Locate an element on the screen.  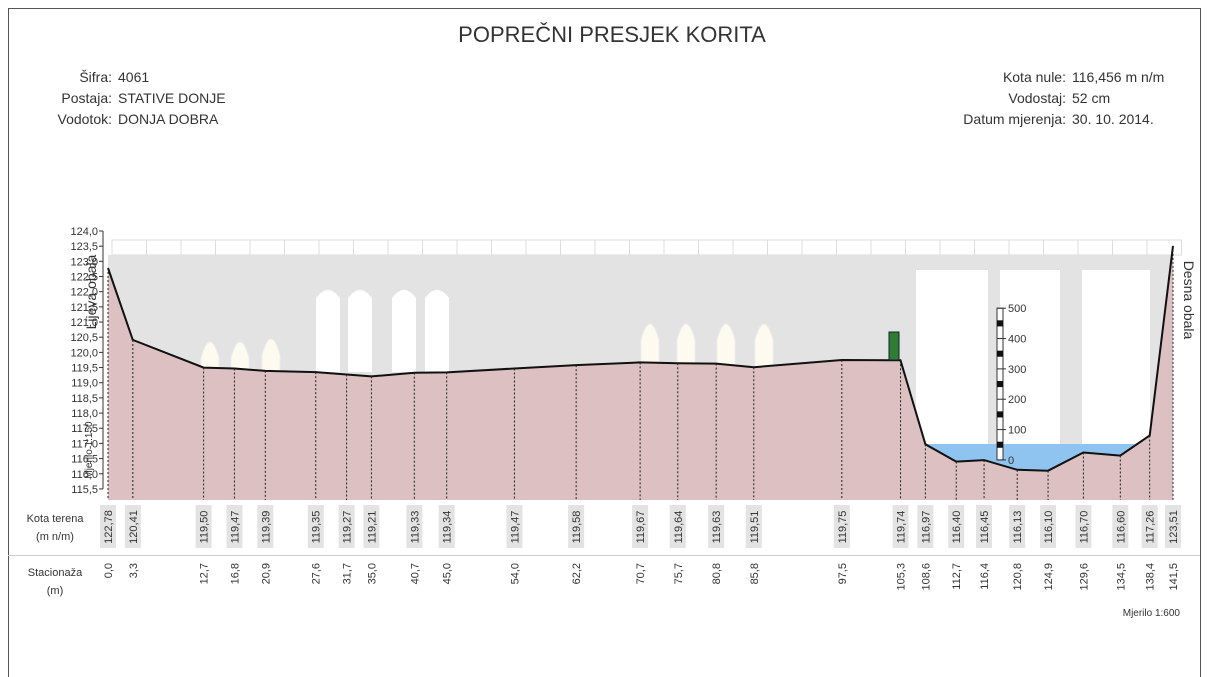
row-label: Stacionaža is located at coordinates (55, 573).